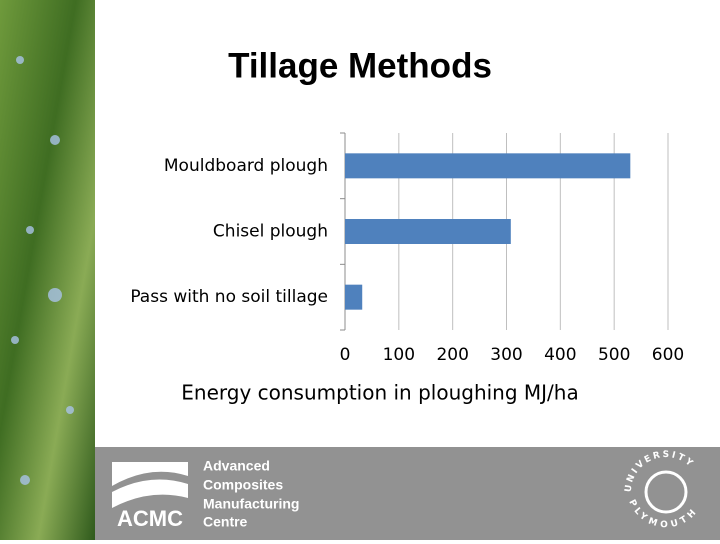 The width and height of the screenshot is (720, 544). What do you see at coordinates (246, 166) in the screenshot?
I see `y-tick-label: Mouldboard plough` at bounding box center [246, 166].